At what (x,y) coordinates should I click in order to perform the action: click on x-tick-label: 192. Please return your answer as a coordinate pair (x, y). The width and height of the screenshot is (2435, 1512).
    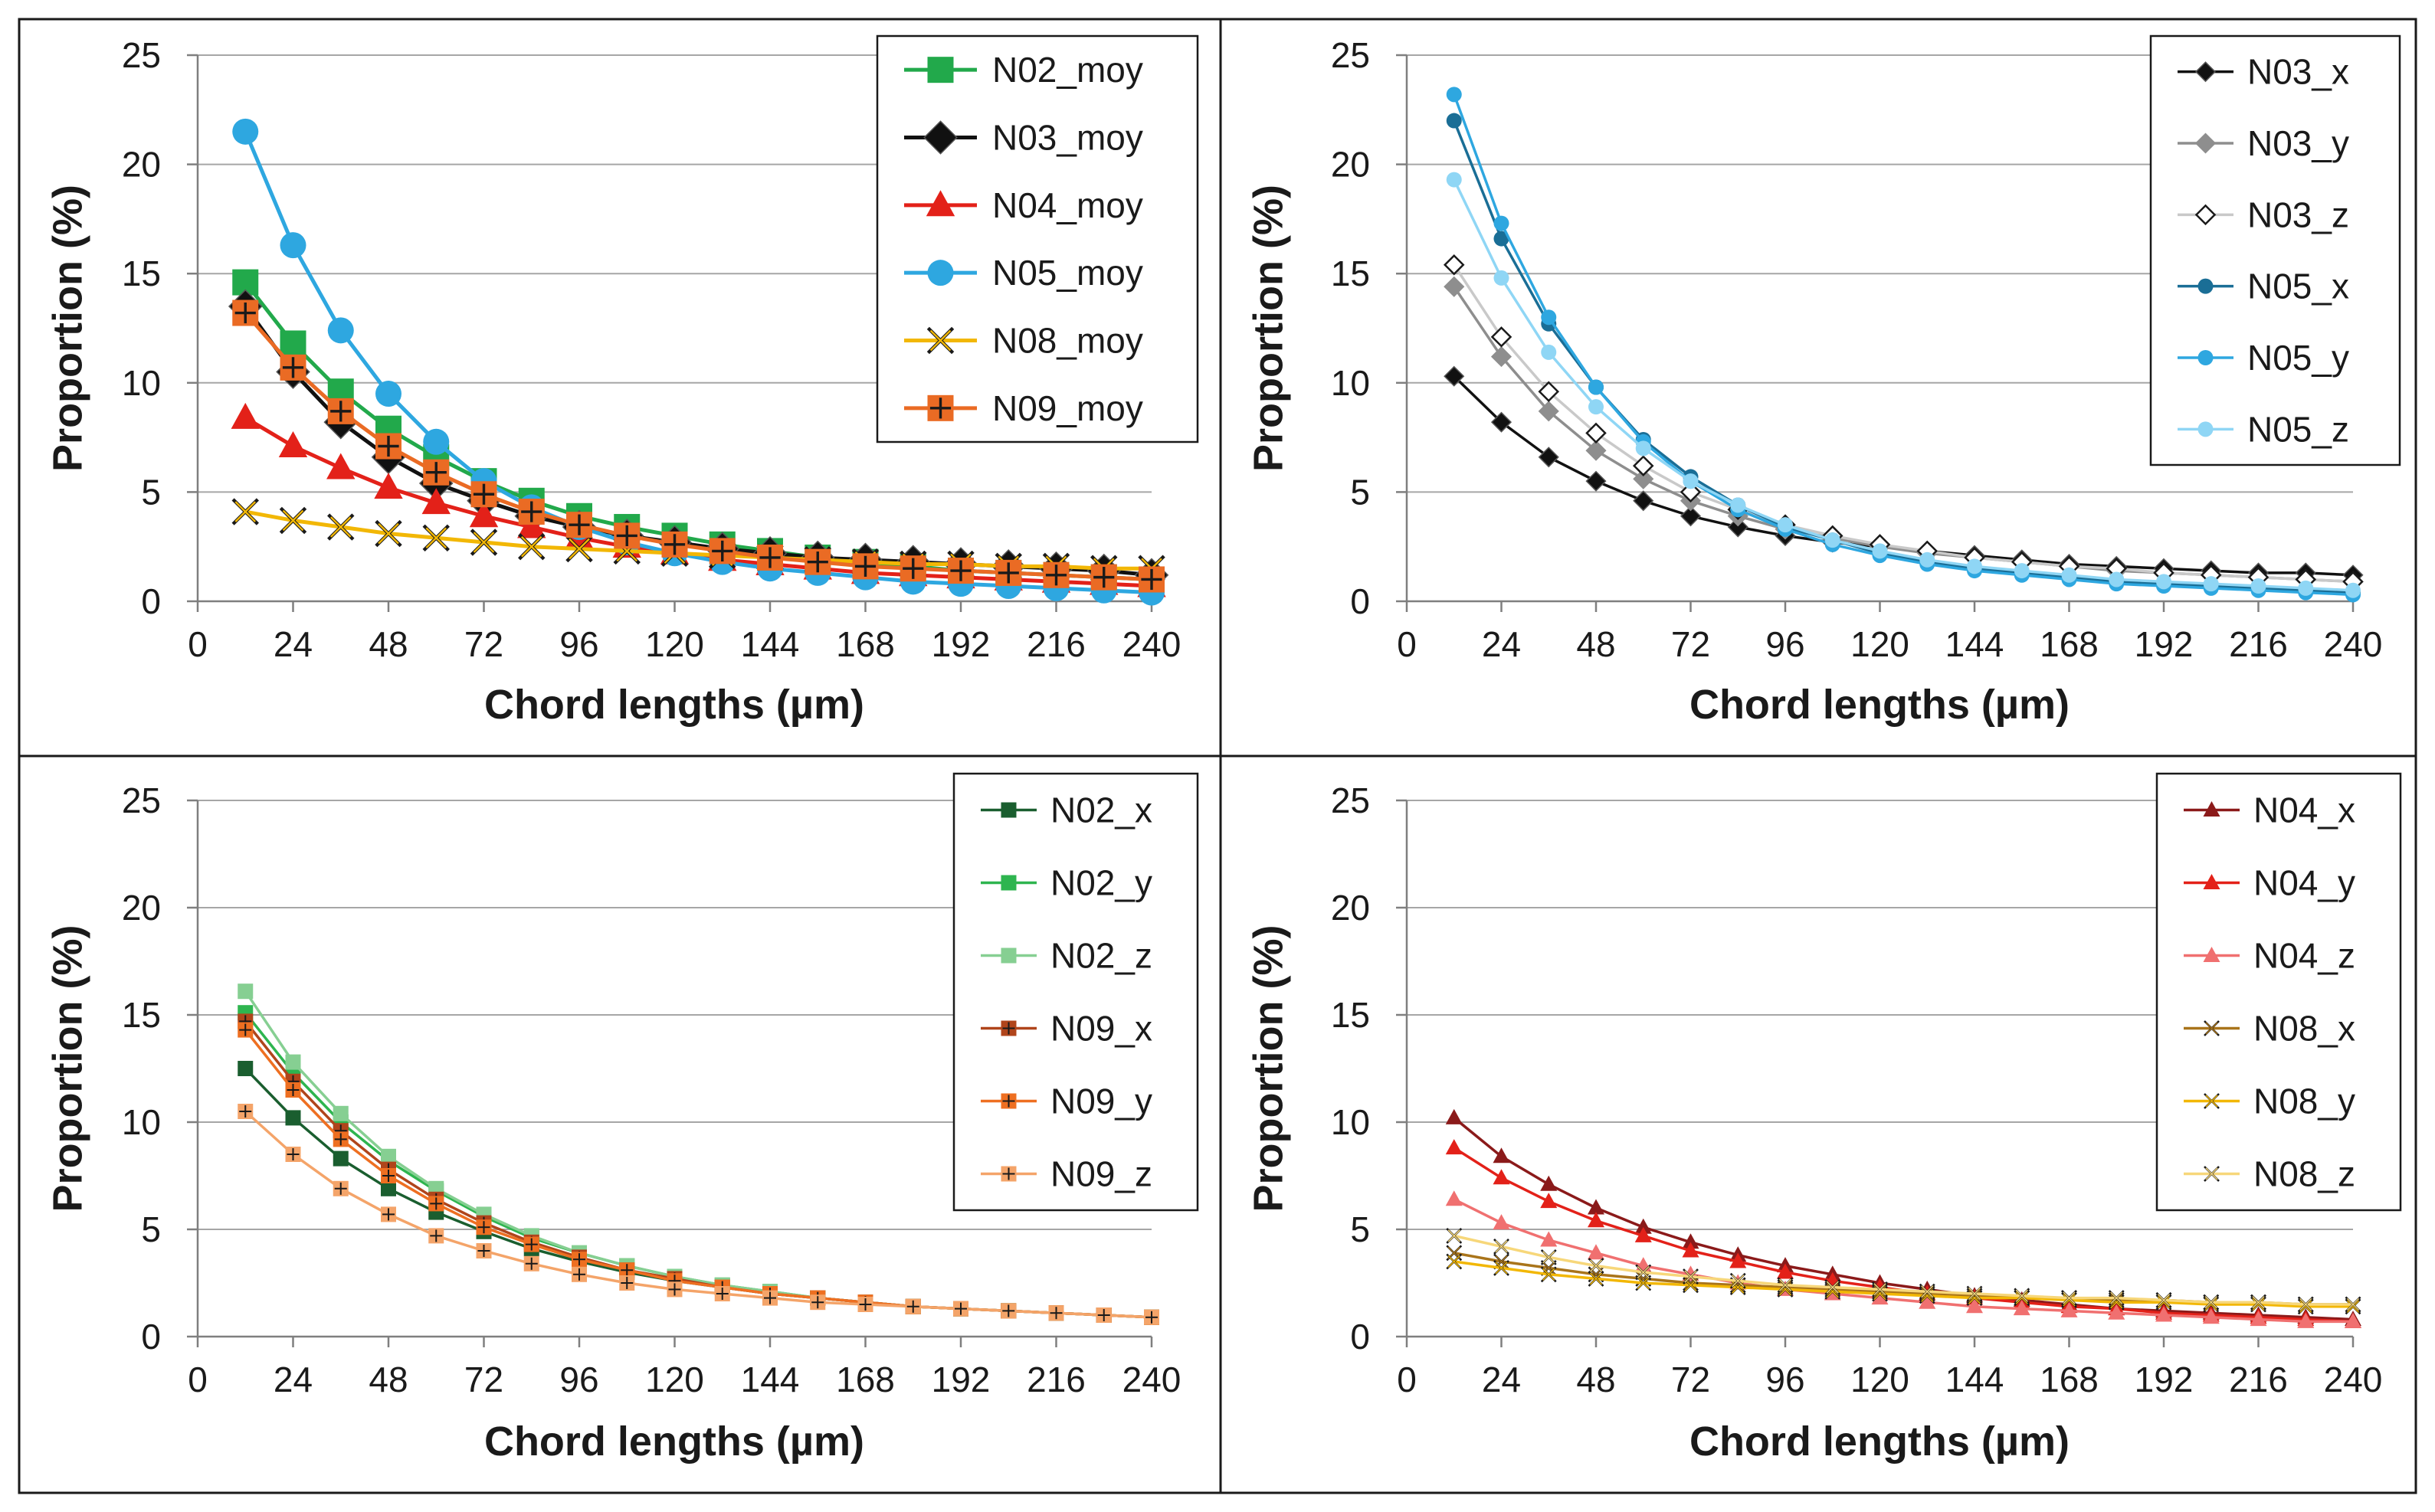
    Looking at the image, I should click on (2164, 644).